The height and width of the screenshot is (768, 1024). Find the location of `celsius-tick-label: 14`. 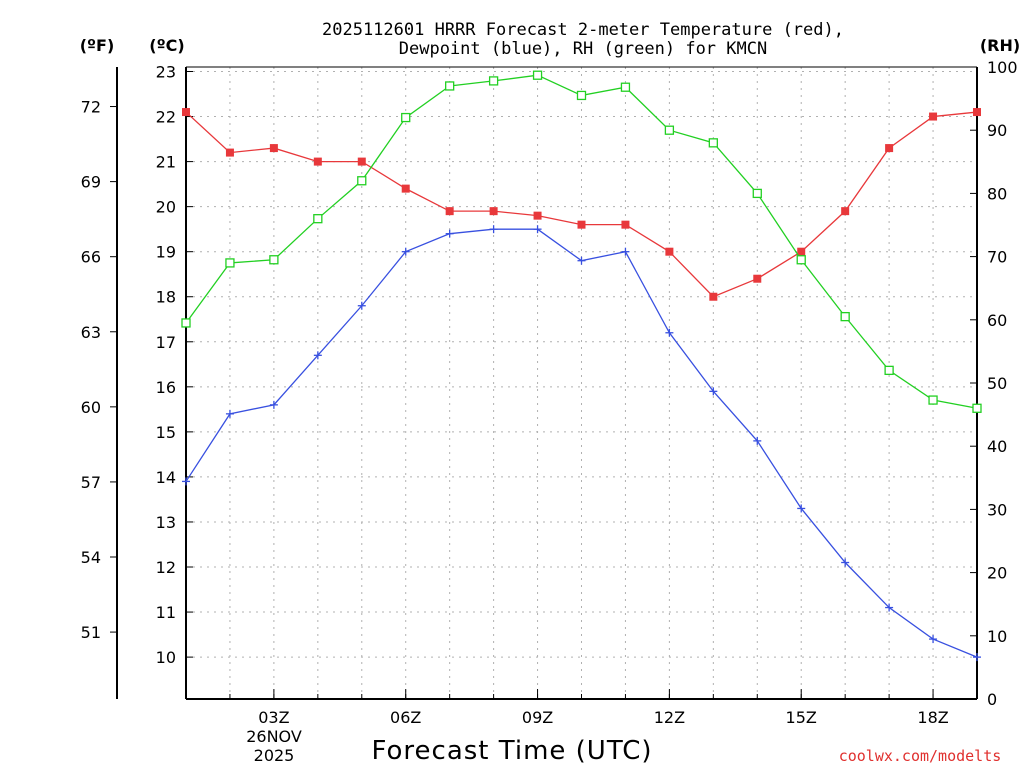

celsius-tick-label: 14 is located at coordinates (166, 477).